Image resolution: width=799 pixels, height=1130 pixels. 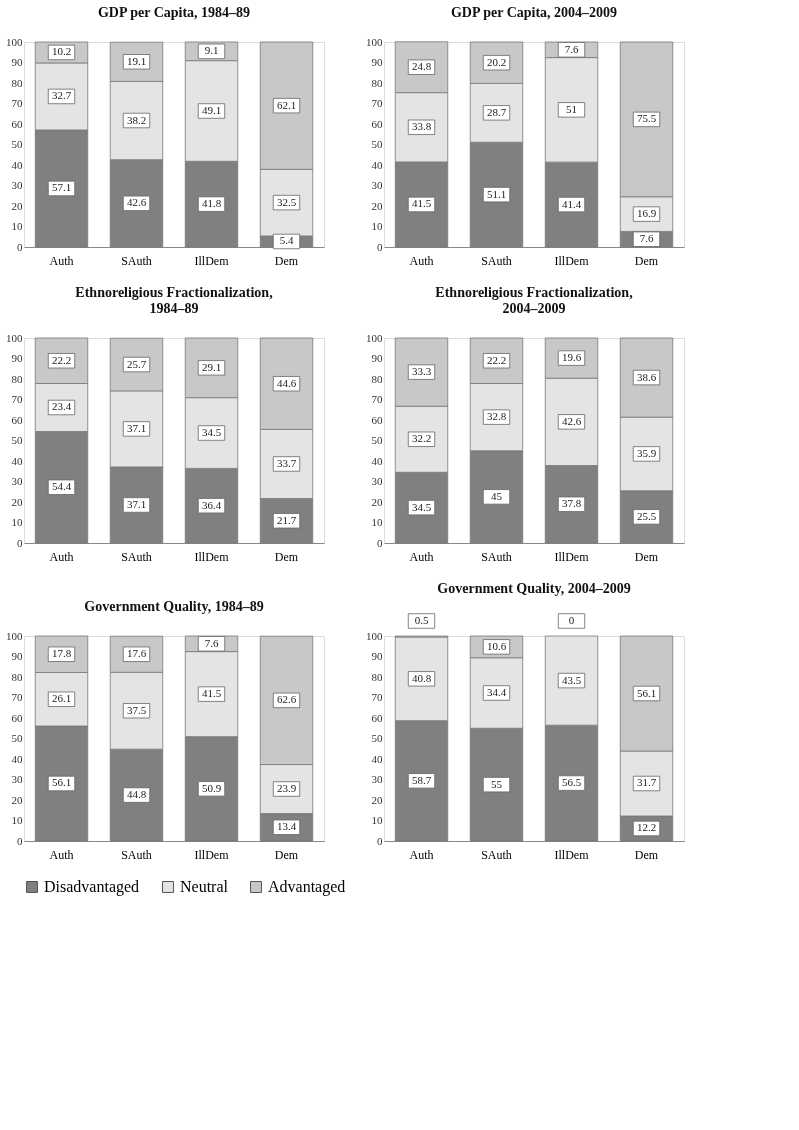 What do you see at coordinates (421, 779) in the screenshot?
I see `data-label: 58.7` at bounding box center [421, 779].